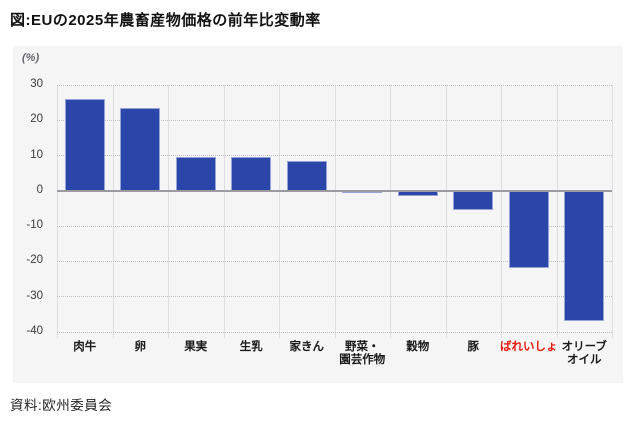 Image resolution: width=640 pixels, height=422 pixels. I want to click on category-label-9: オリーブ オイル, so click(584, 353).